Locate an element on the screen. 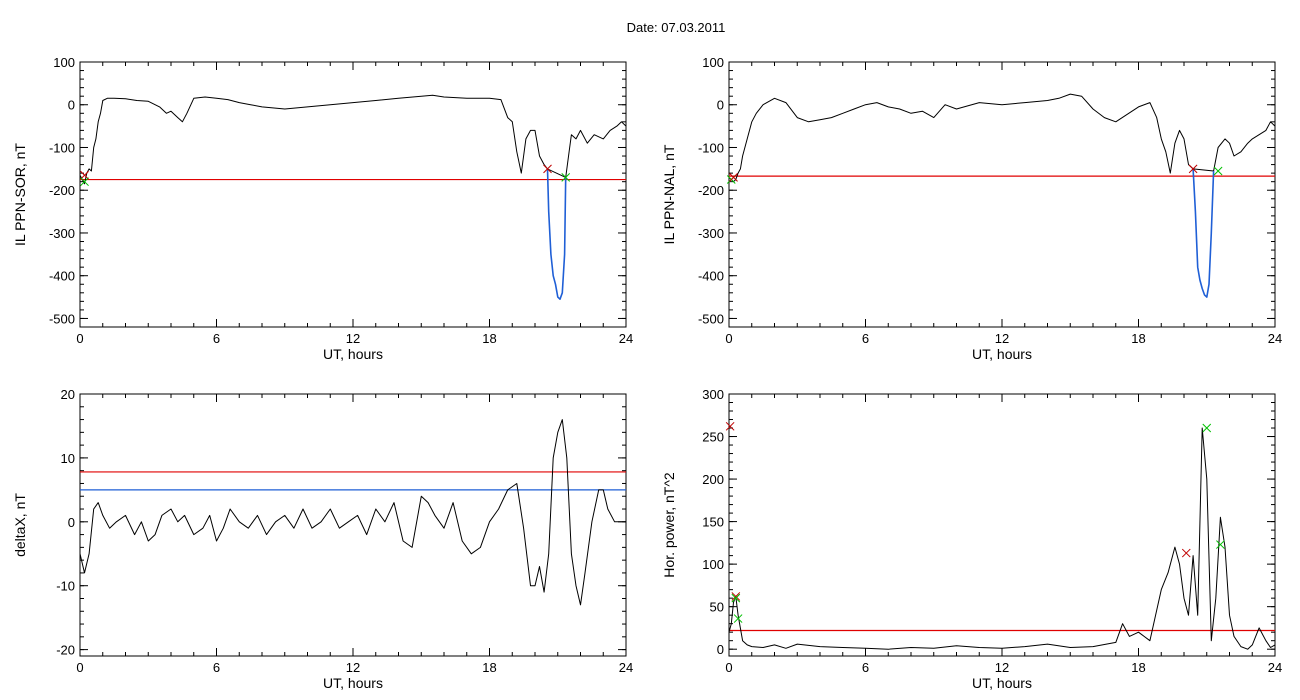 The height and width of the screenshot is (700, 1300). y-tick-label: 150 is located at coordinates (713, 522).